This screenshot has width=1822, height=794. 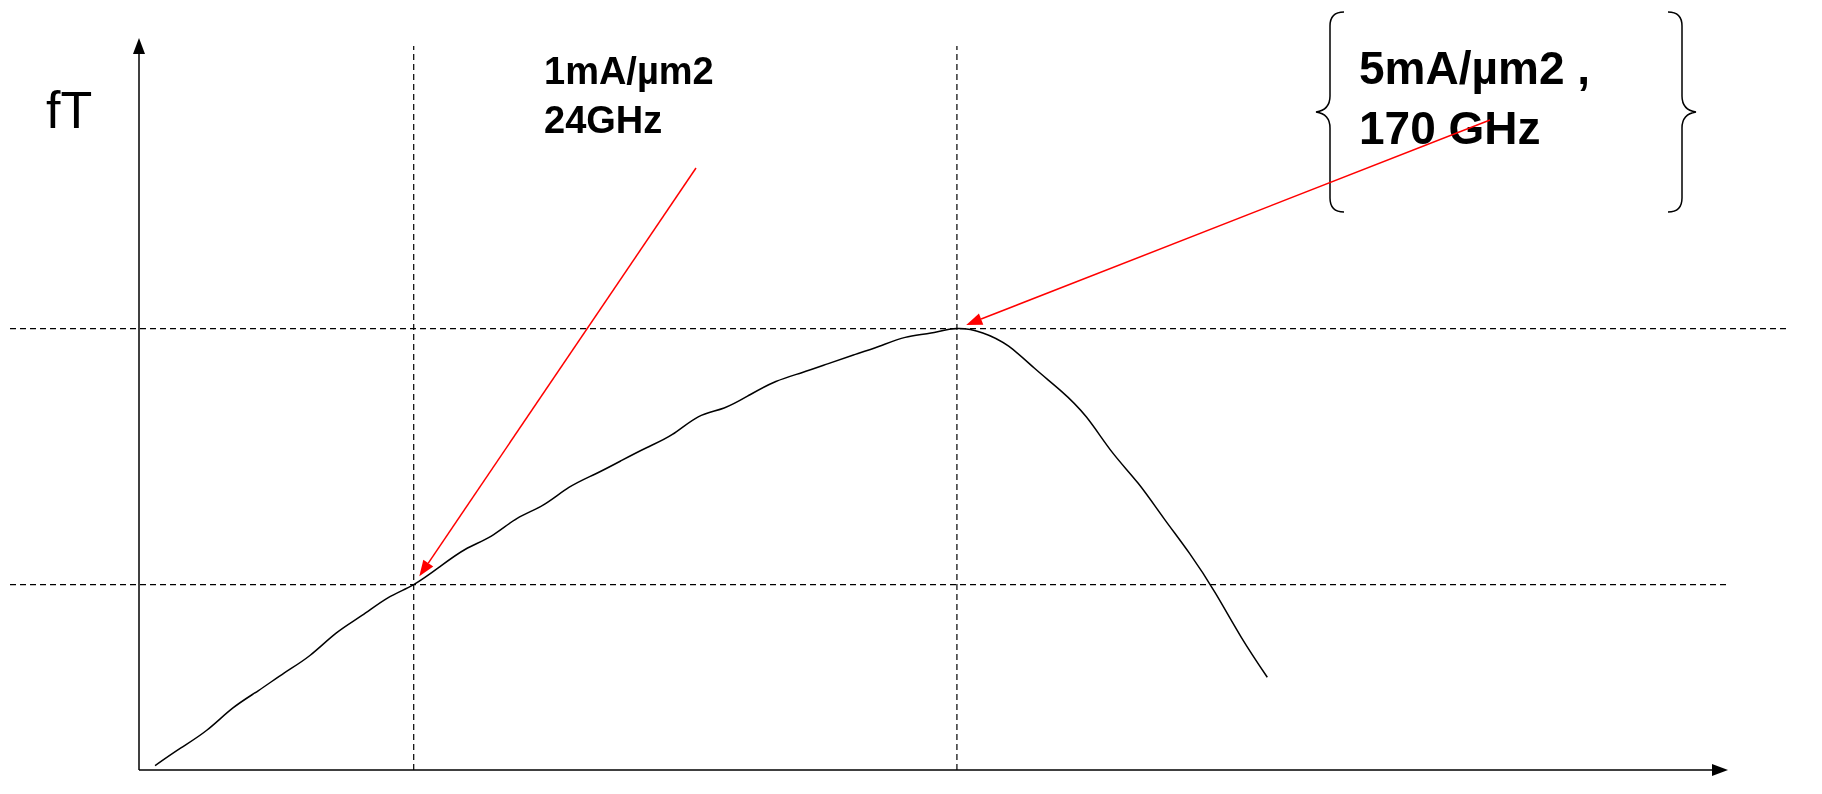 I want to click on text: 1mA/µm2 24GHz, so click(x=629, y=96).